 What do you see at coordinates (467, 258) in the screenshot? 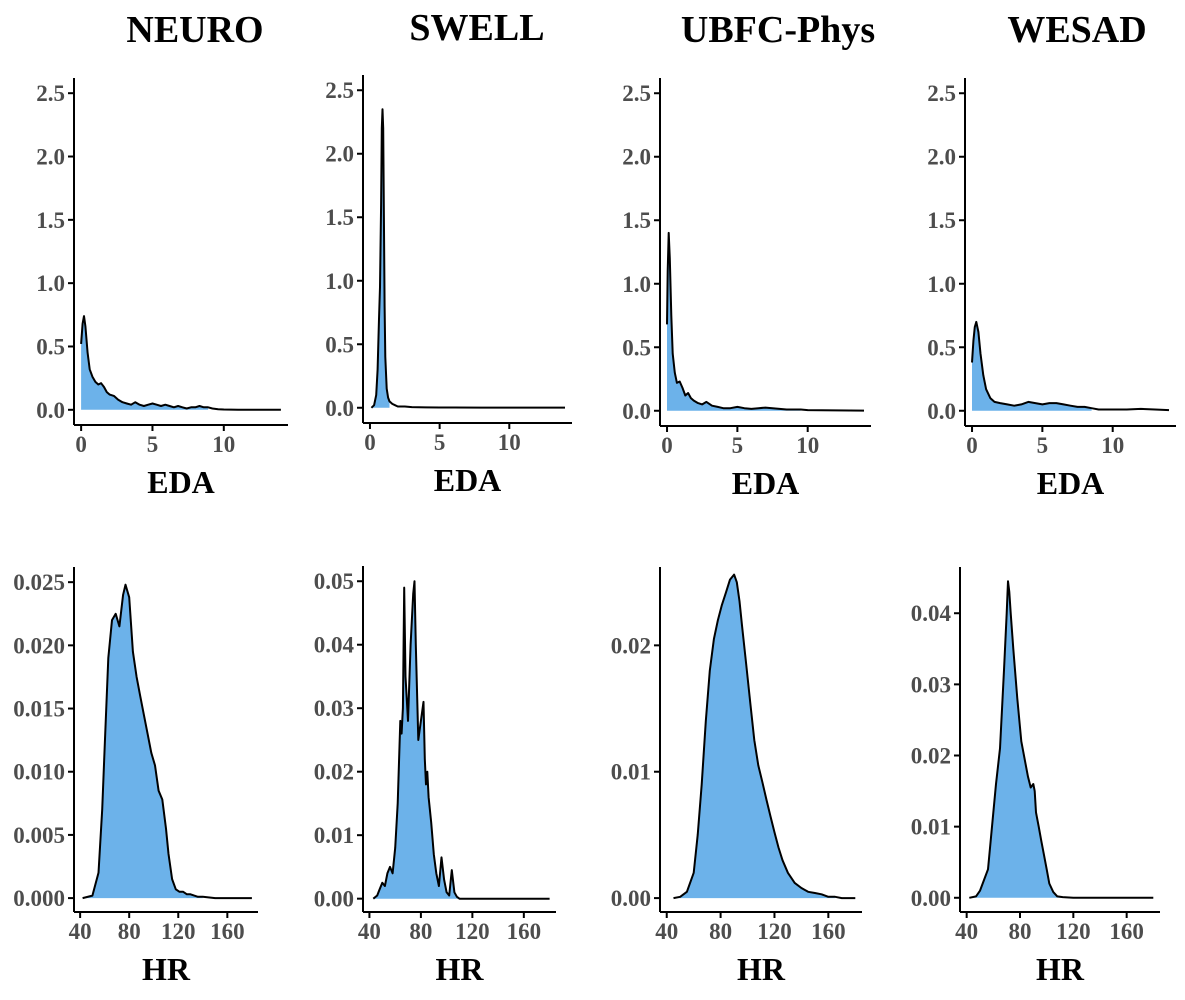
I see `panel-eda-swell-density-line` at bounding box center [467, 258].